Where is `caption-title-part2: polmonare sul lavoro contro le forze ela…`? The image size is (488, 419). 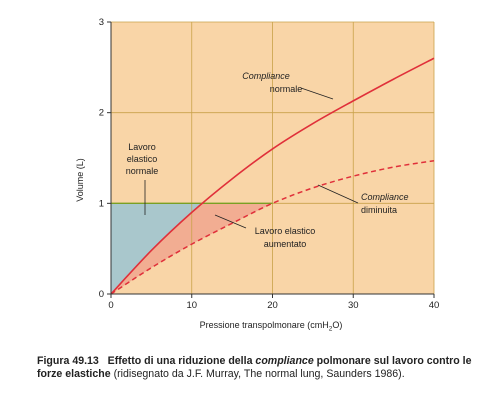
caption-title-part2: polmonare sul lavoro contro le forze ela… is located at coordinates (254, 367).